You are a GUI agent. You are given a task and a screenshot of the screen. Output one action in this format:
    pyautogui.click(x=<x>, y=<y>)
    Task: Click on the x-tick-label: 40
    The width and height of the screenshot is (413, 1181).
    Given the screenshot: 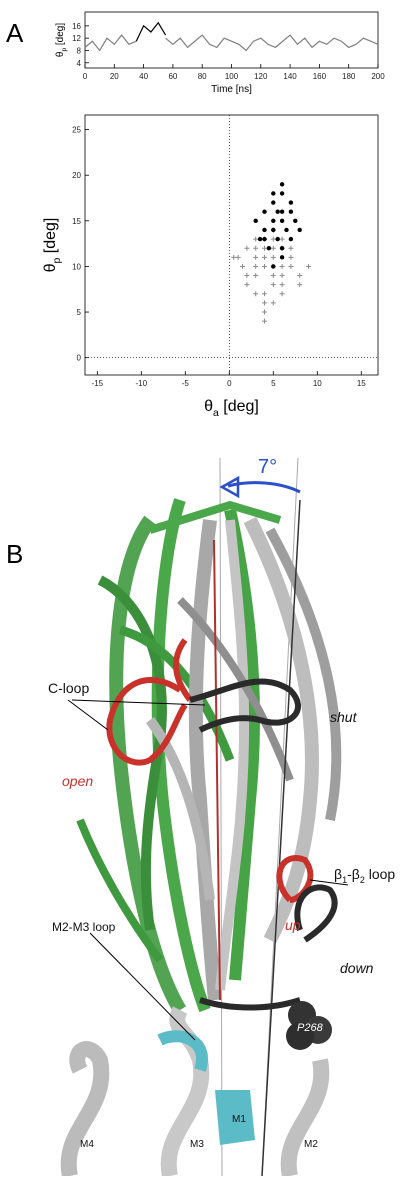 What is the action you would take?
    pyautogui.click(x=143, y=76)
    